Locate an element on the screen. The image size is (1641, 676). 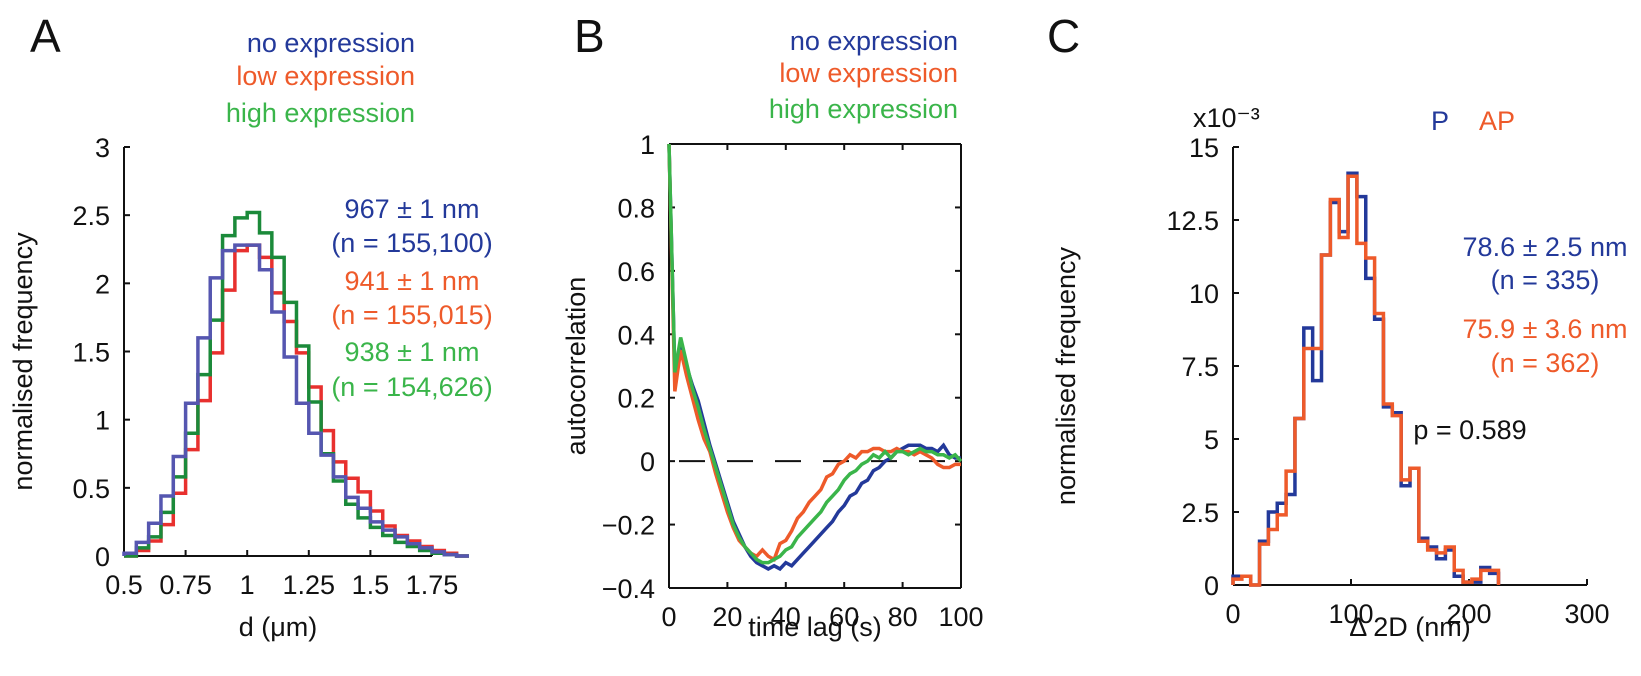
panel-c-series-p is located at coordinates (1366, 379).